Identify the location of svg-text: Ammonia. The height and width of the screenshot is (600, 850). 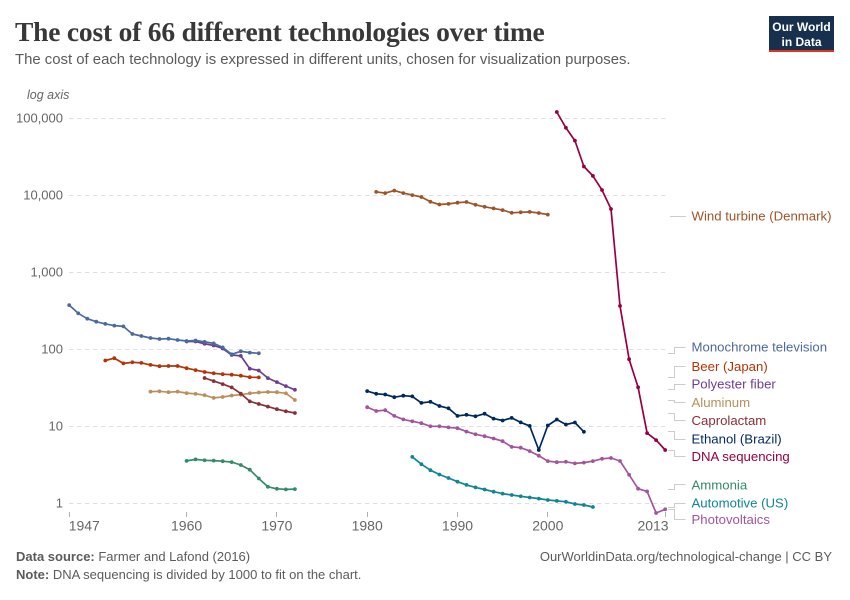
(720, 484).